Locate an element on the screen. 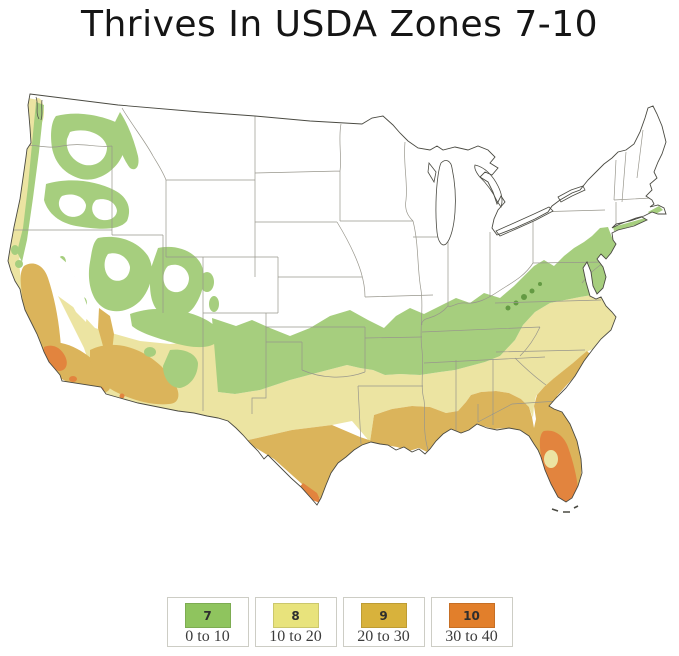  florida-zone8-inlier is located at coordinates (551, 459).